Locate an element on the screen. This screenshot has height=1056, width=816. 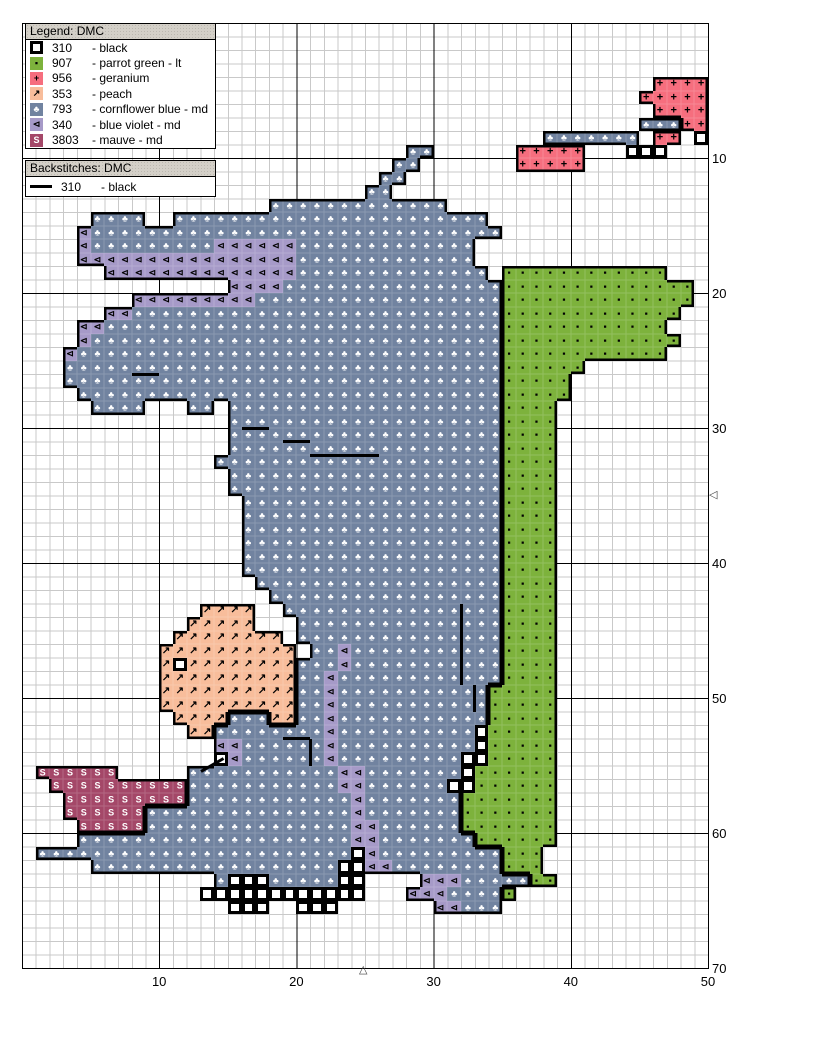
stitch-cell: + is located at coordinates (660, 84).